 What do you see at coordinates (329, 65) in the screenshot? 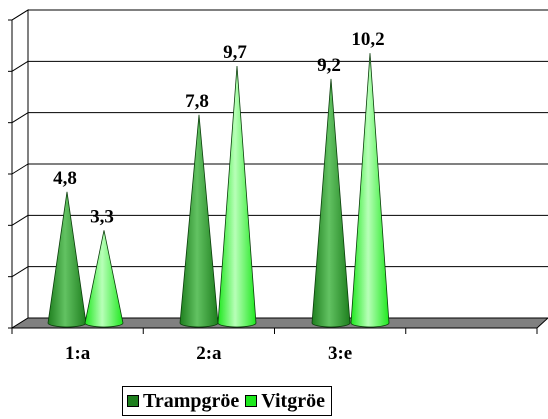
I see `data-label: 9,2` at bounding box center [329, 65].